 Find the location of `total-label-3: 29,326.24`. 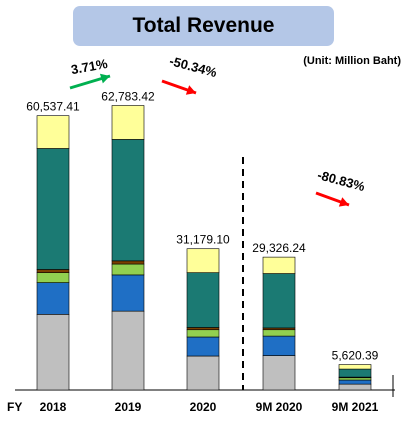

total-label-3: 29,326.24 is located at coordinates (279, 248).